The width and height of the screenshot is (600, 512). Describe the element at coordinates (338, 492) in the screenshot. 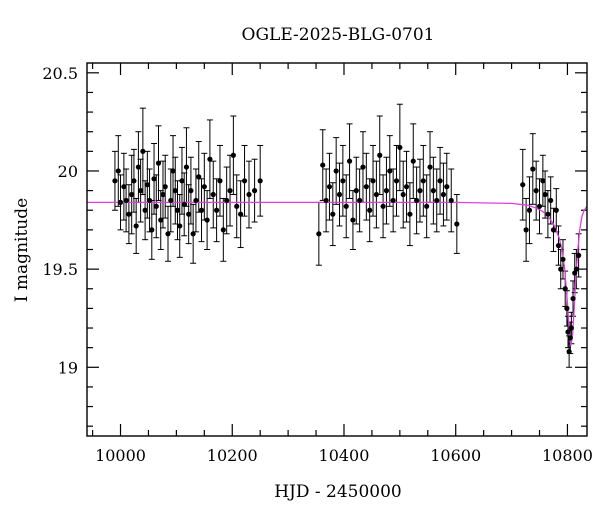

I see `x-axis-label: HJD - 2450000` at that location.